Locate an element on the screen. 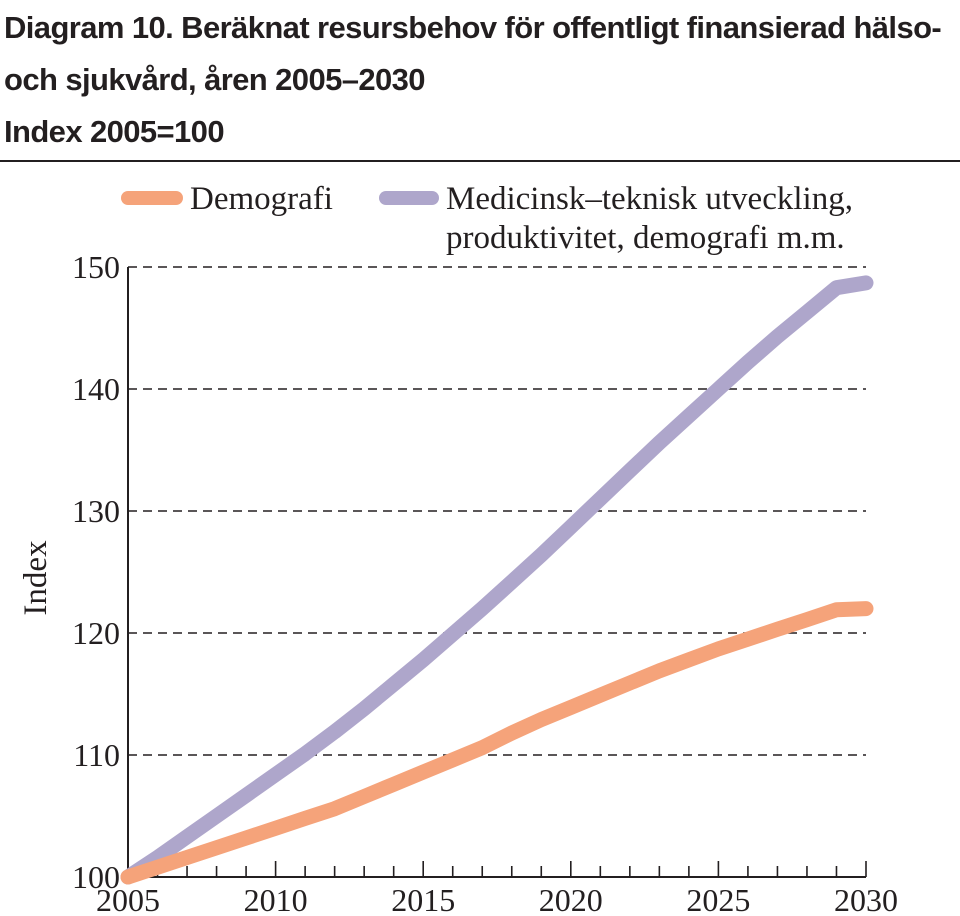 The image size is (960, 916). x-tick-label-2010: 2010 is located at coordinates (276, 899).